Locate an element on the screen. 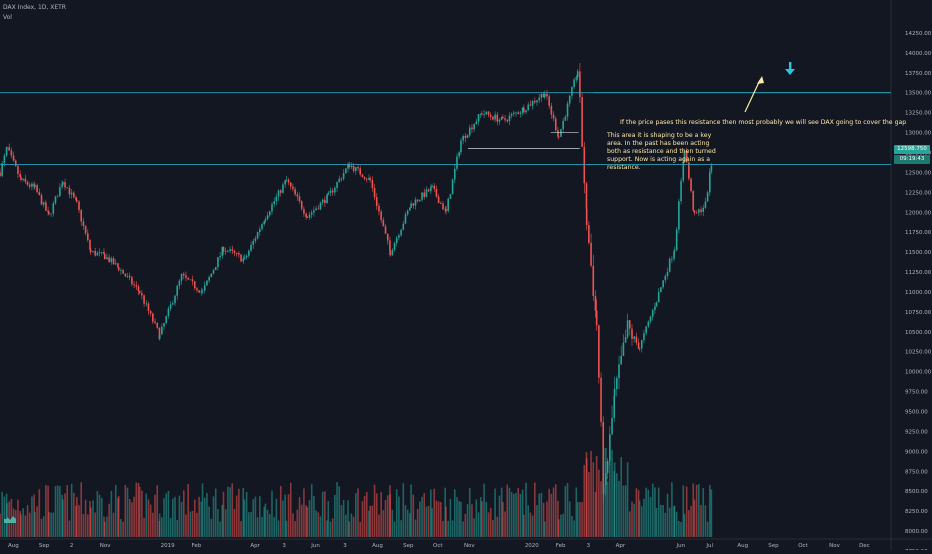 This screenshot has height=554, width=932. y-tick-label: 8250.00 is located at coordinates (916, 512).